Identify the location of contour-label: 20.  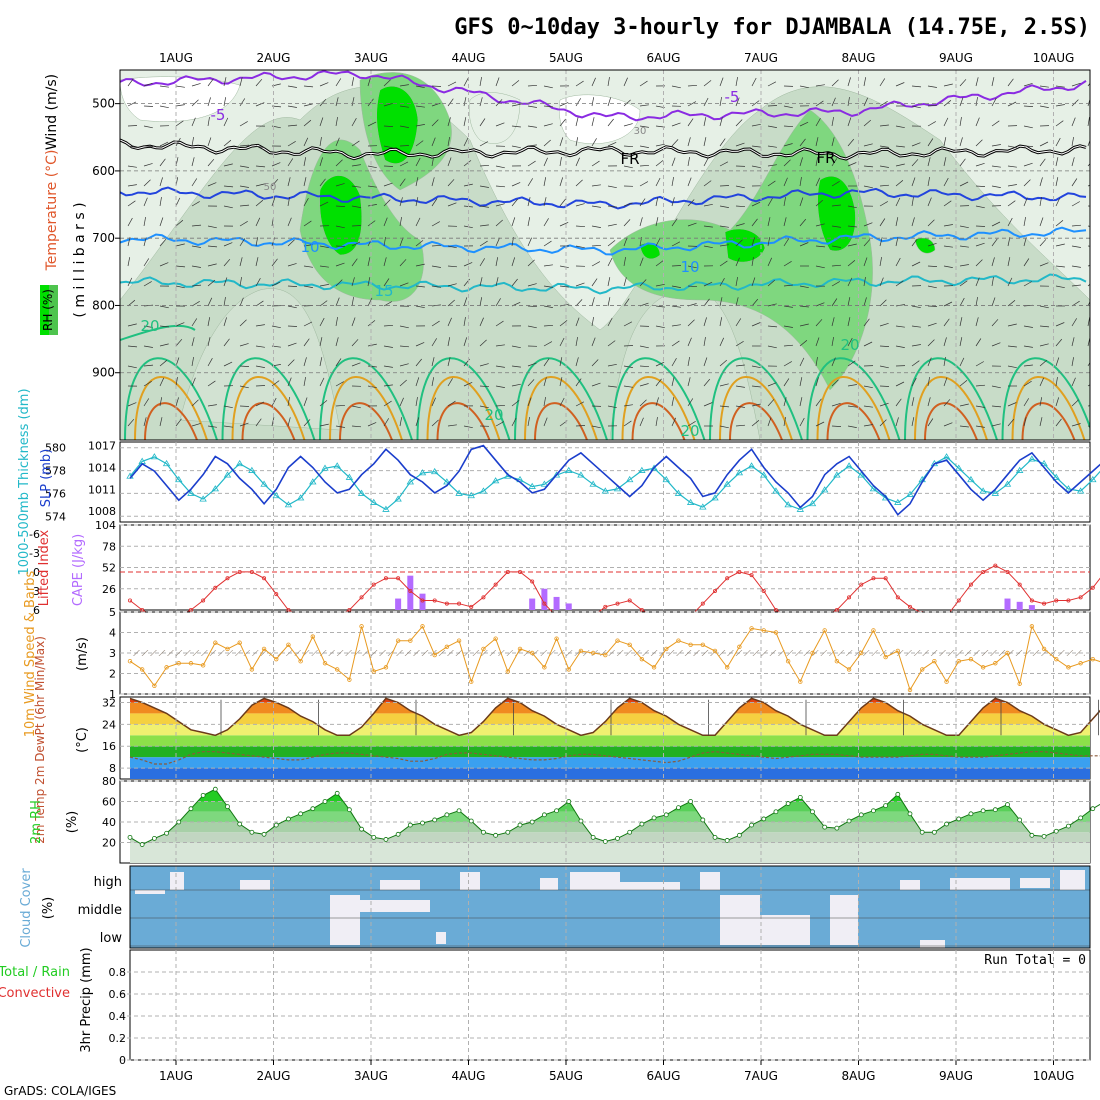
(849, 345).